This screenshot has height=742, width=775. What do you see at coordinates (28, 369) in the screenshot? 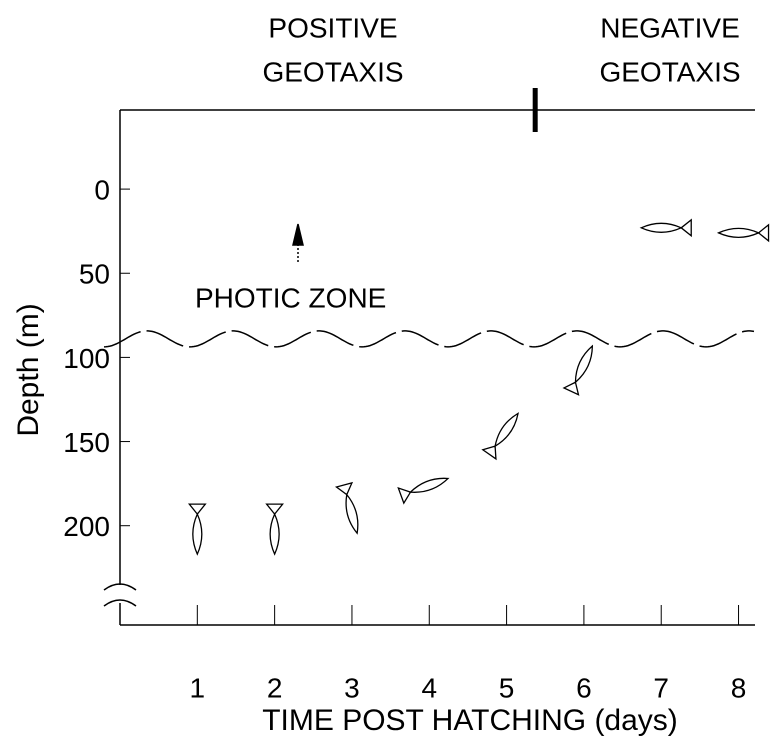
I see `y-axis-label: Depth (m)` at bounding box center [28, 369].